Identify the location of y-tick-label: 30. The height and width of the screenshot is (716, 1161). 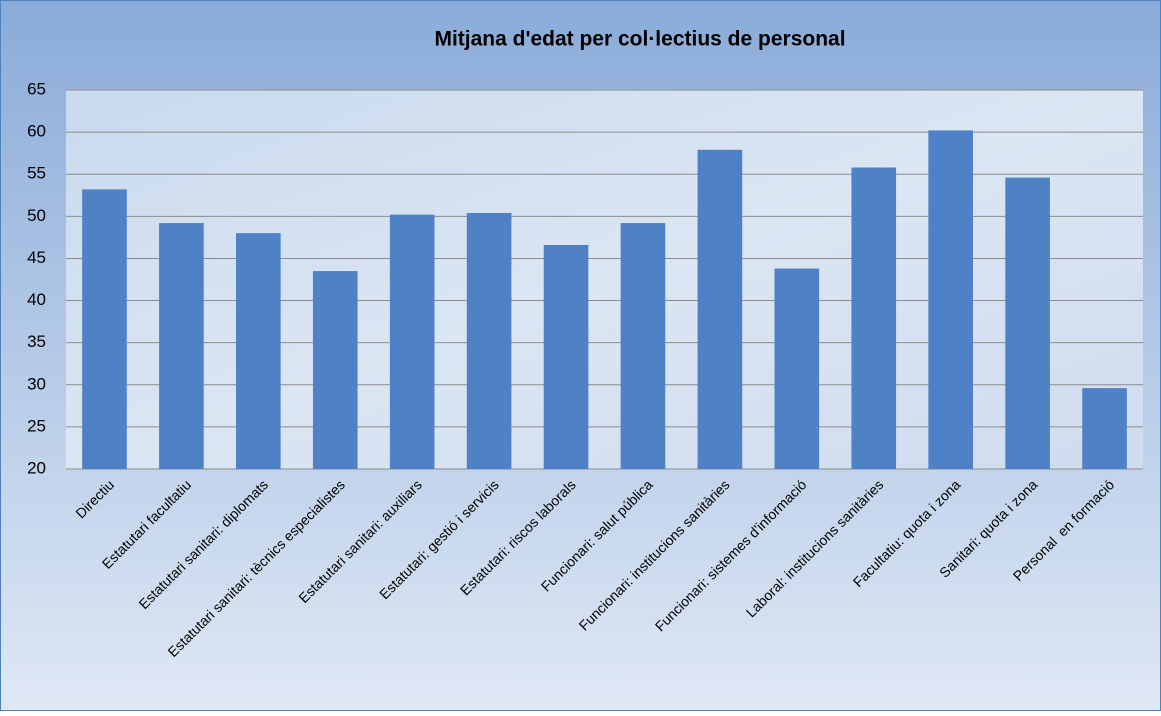
(36, 383).